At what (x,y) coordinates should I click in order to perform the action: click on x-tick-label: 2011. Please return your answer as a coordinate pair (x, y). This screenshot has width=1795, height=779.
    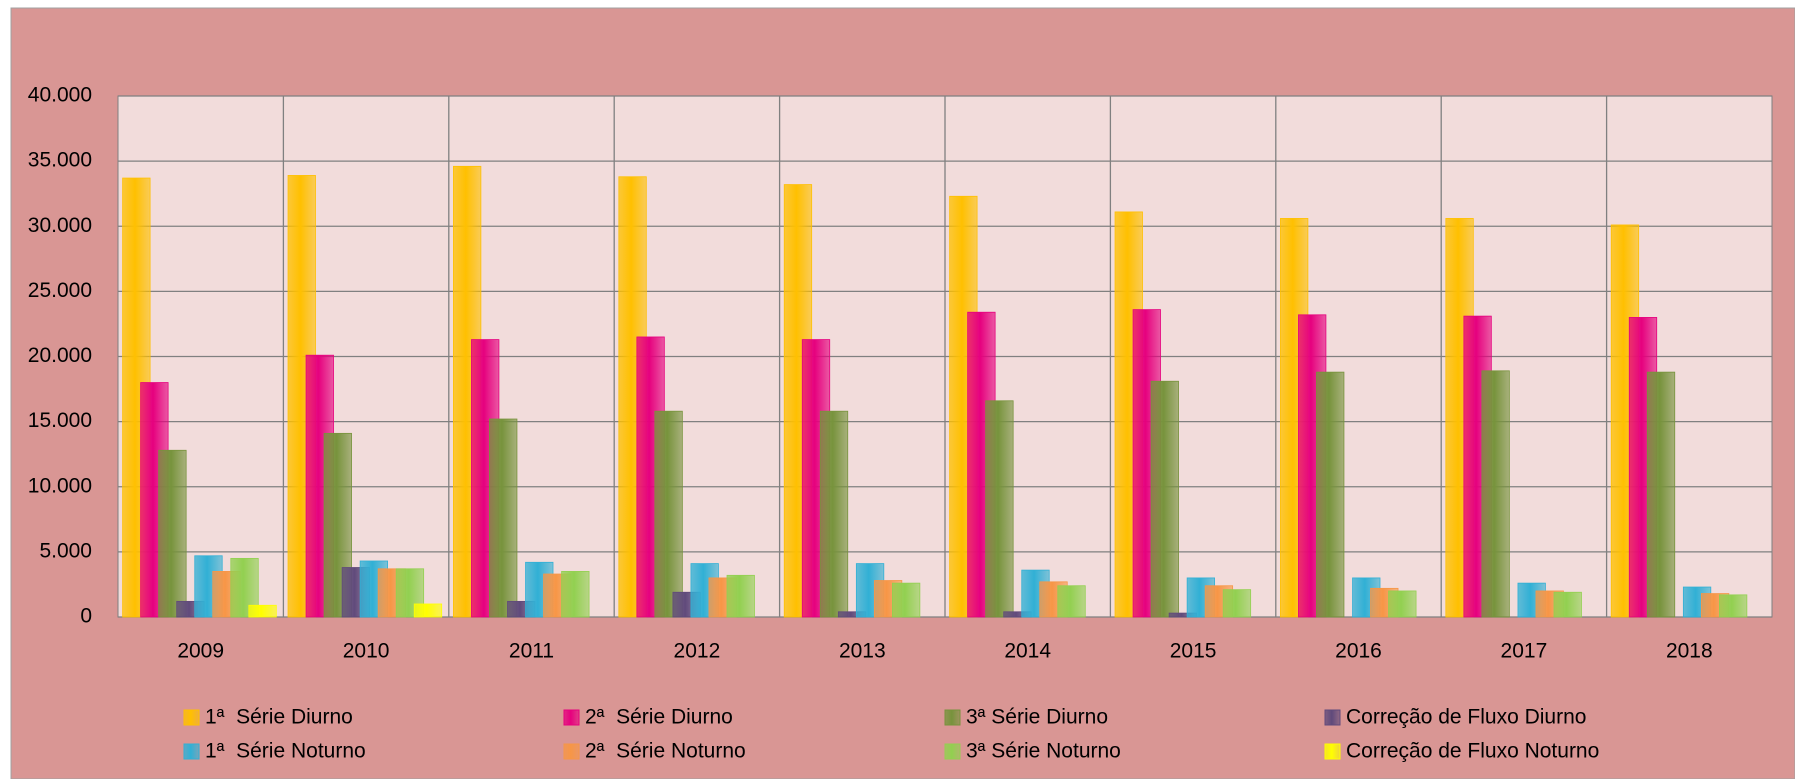
    Looking at the image, I should click on (531, 651).